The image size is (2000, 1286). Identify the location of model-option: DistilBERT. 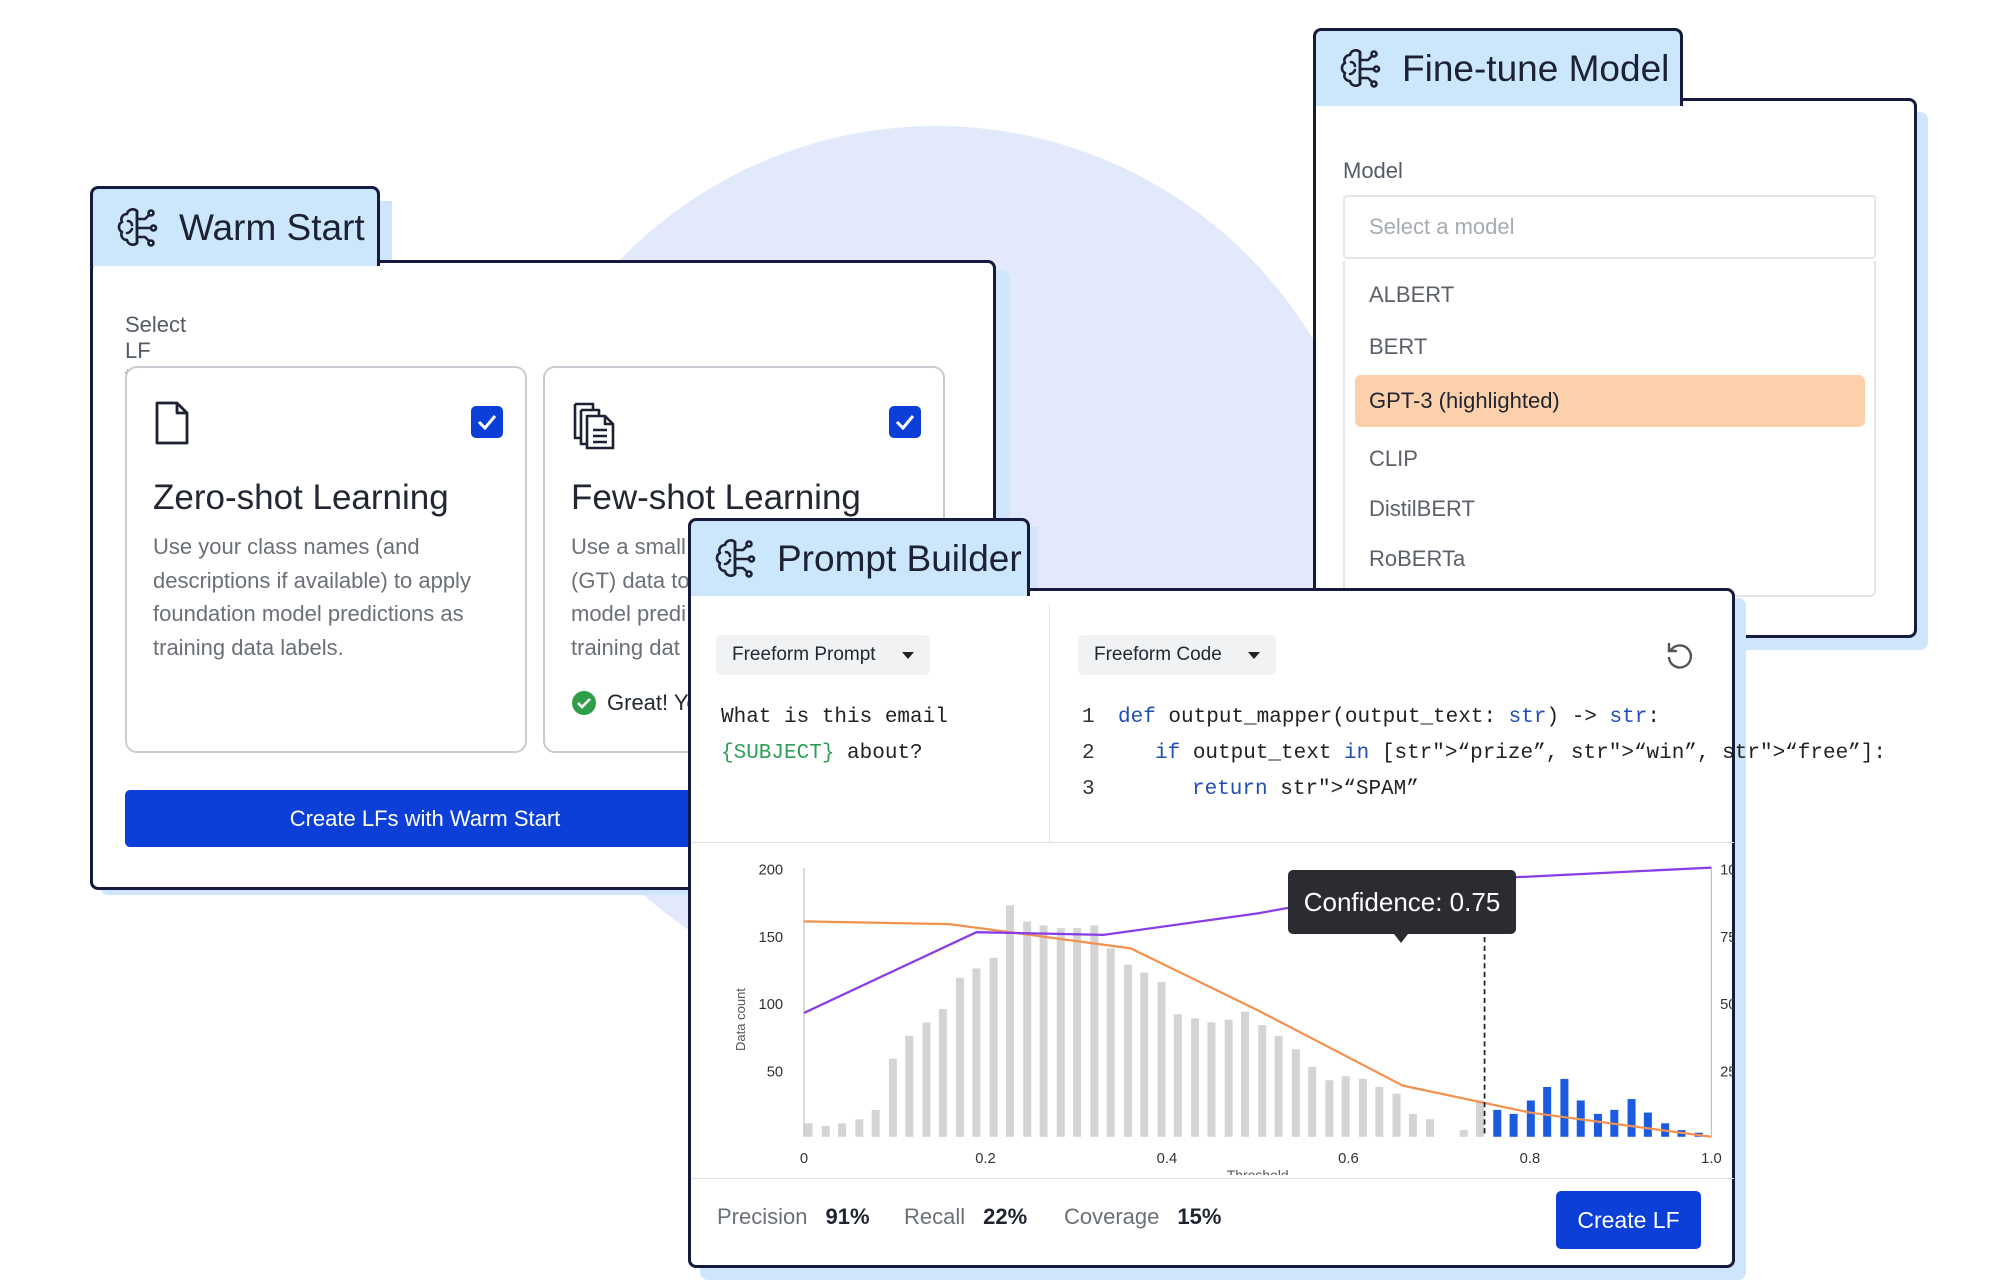
(1422, 508).